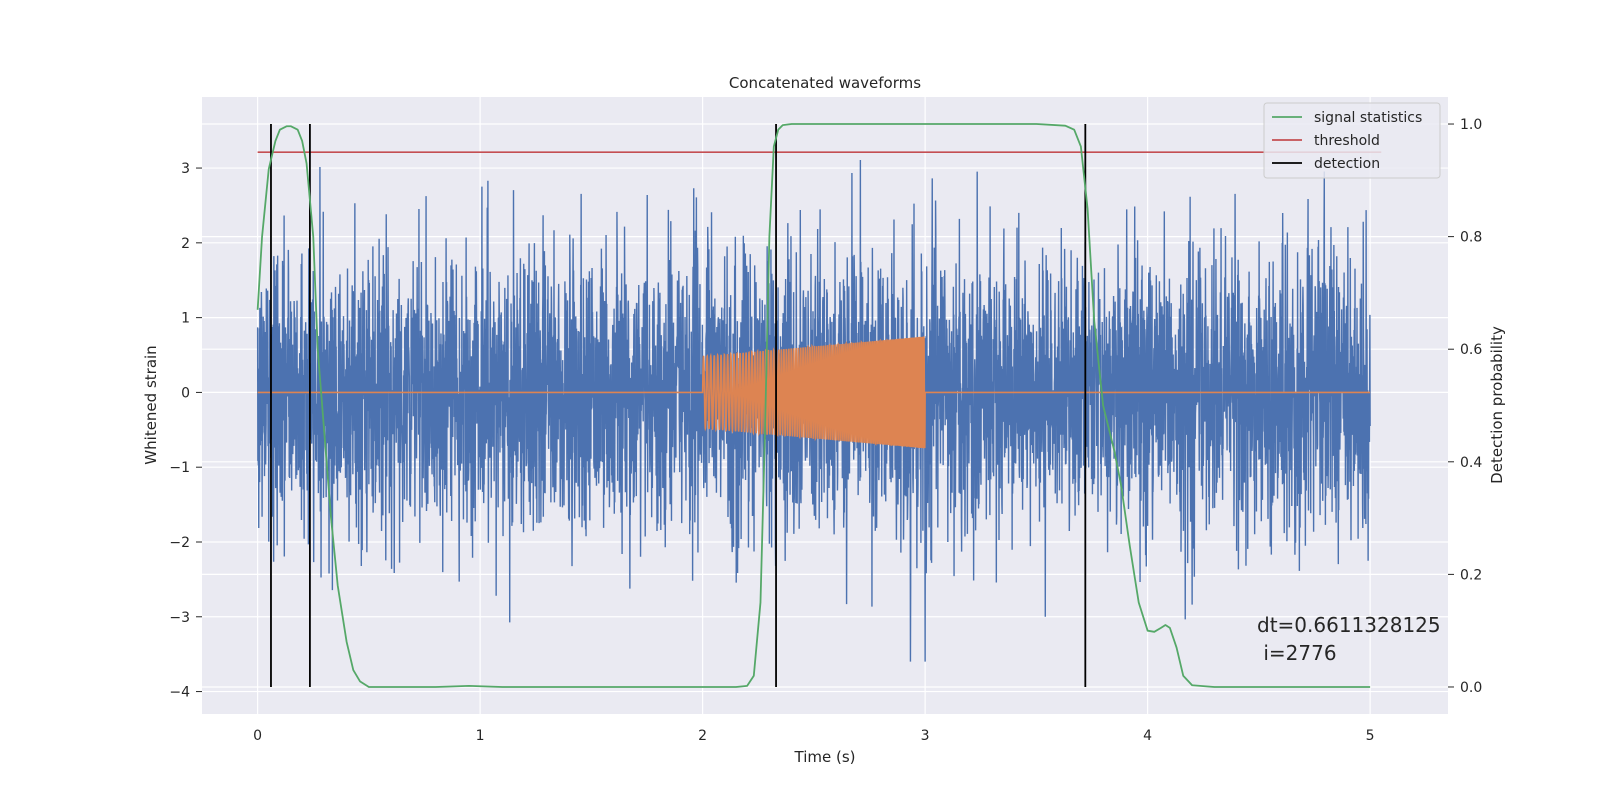 This screenshot has width=1600, height=800. I want to click on y-tick-label-left: −3, so click(179, 618).